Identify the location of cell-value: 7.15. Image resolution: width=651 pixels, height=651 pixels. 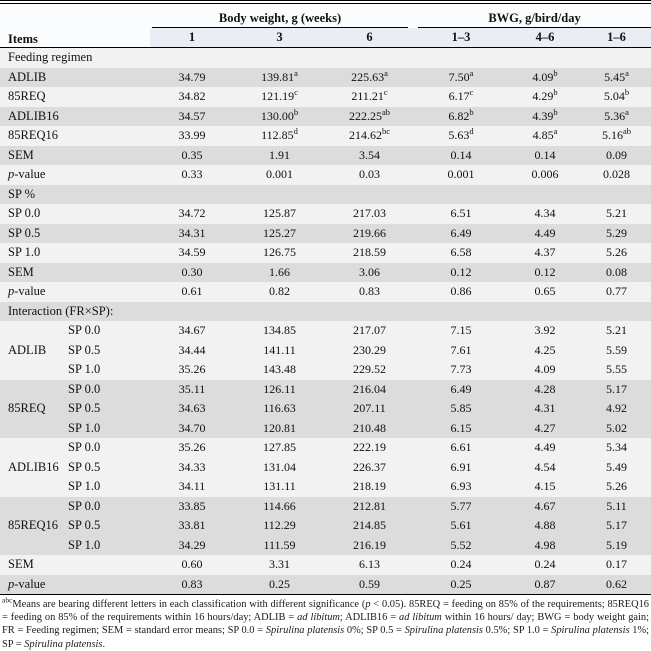
(461, 330).